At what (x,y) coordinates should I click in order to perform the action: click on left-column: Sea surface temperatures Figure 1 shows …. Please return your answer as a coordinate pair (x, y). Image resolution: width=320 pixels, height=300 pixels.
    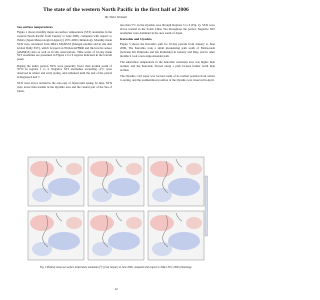
    Looking at the image, I should click on (64, 88).